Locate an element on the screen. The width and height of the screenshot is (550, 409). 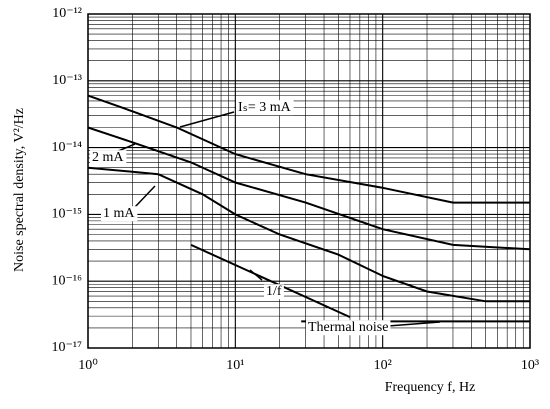
y-tick-label: 10⁻¹³ is located at coordinates (67, 80).